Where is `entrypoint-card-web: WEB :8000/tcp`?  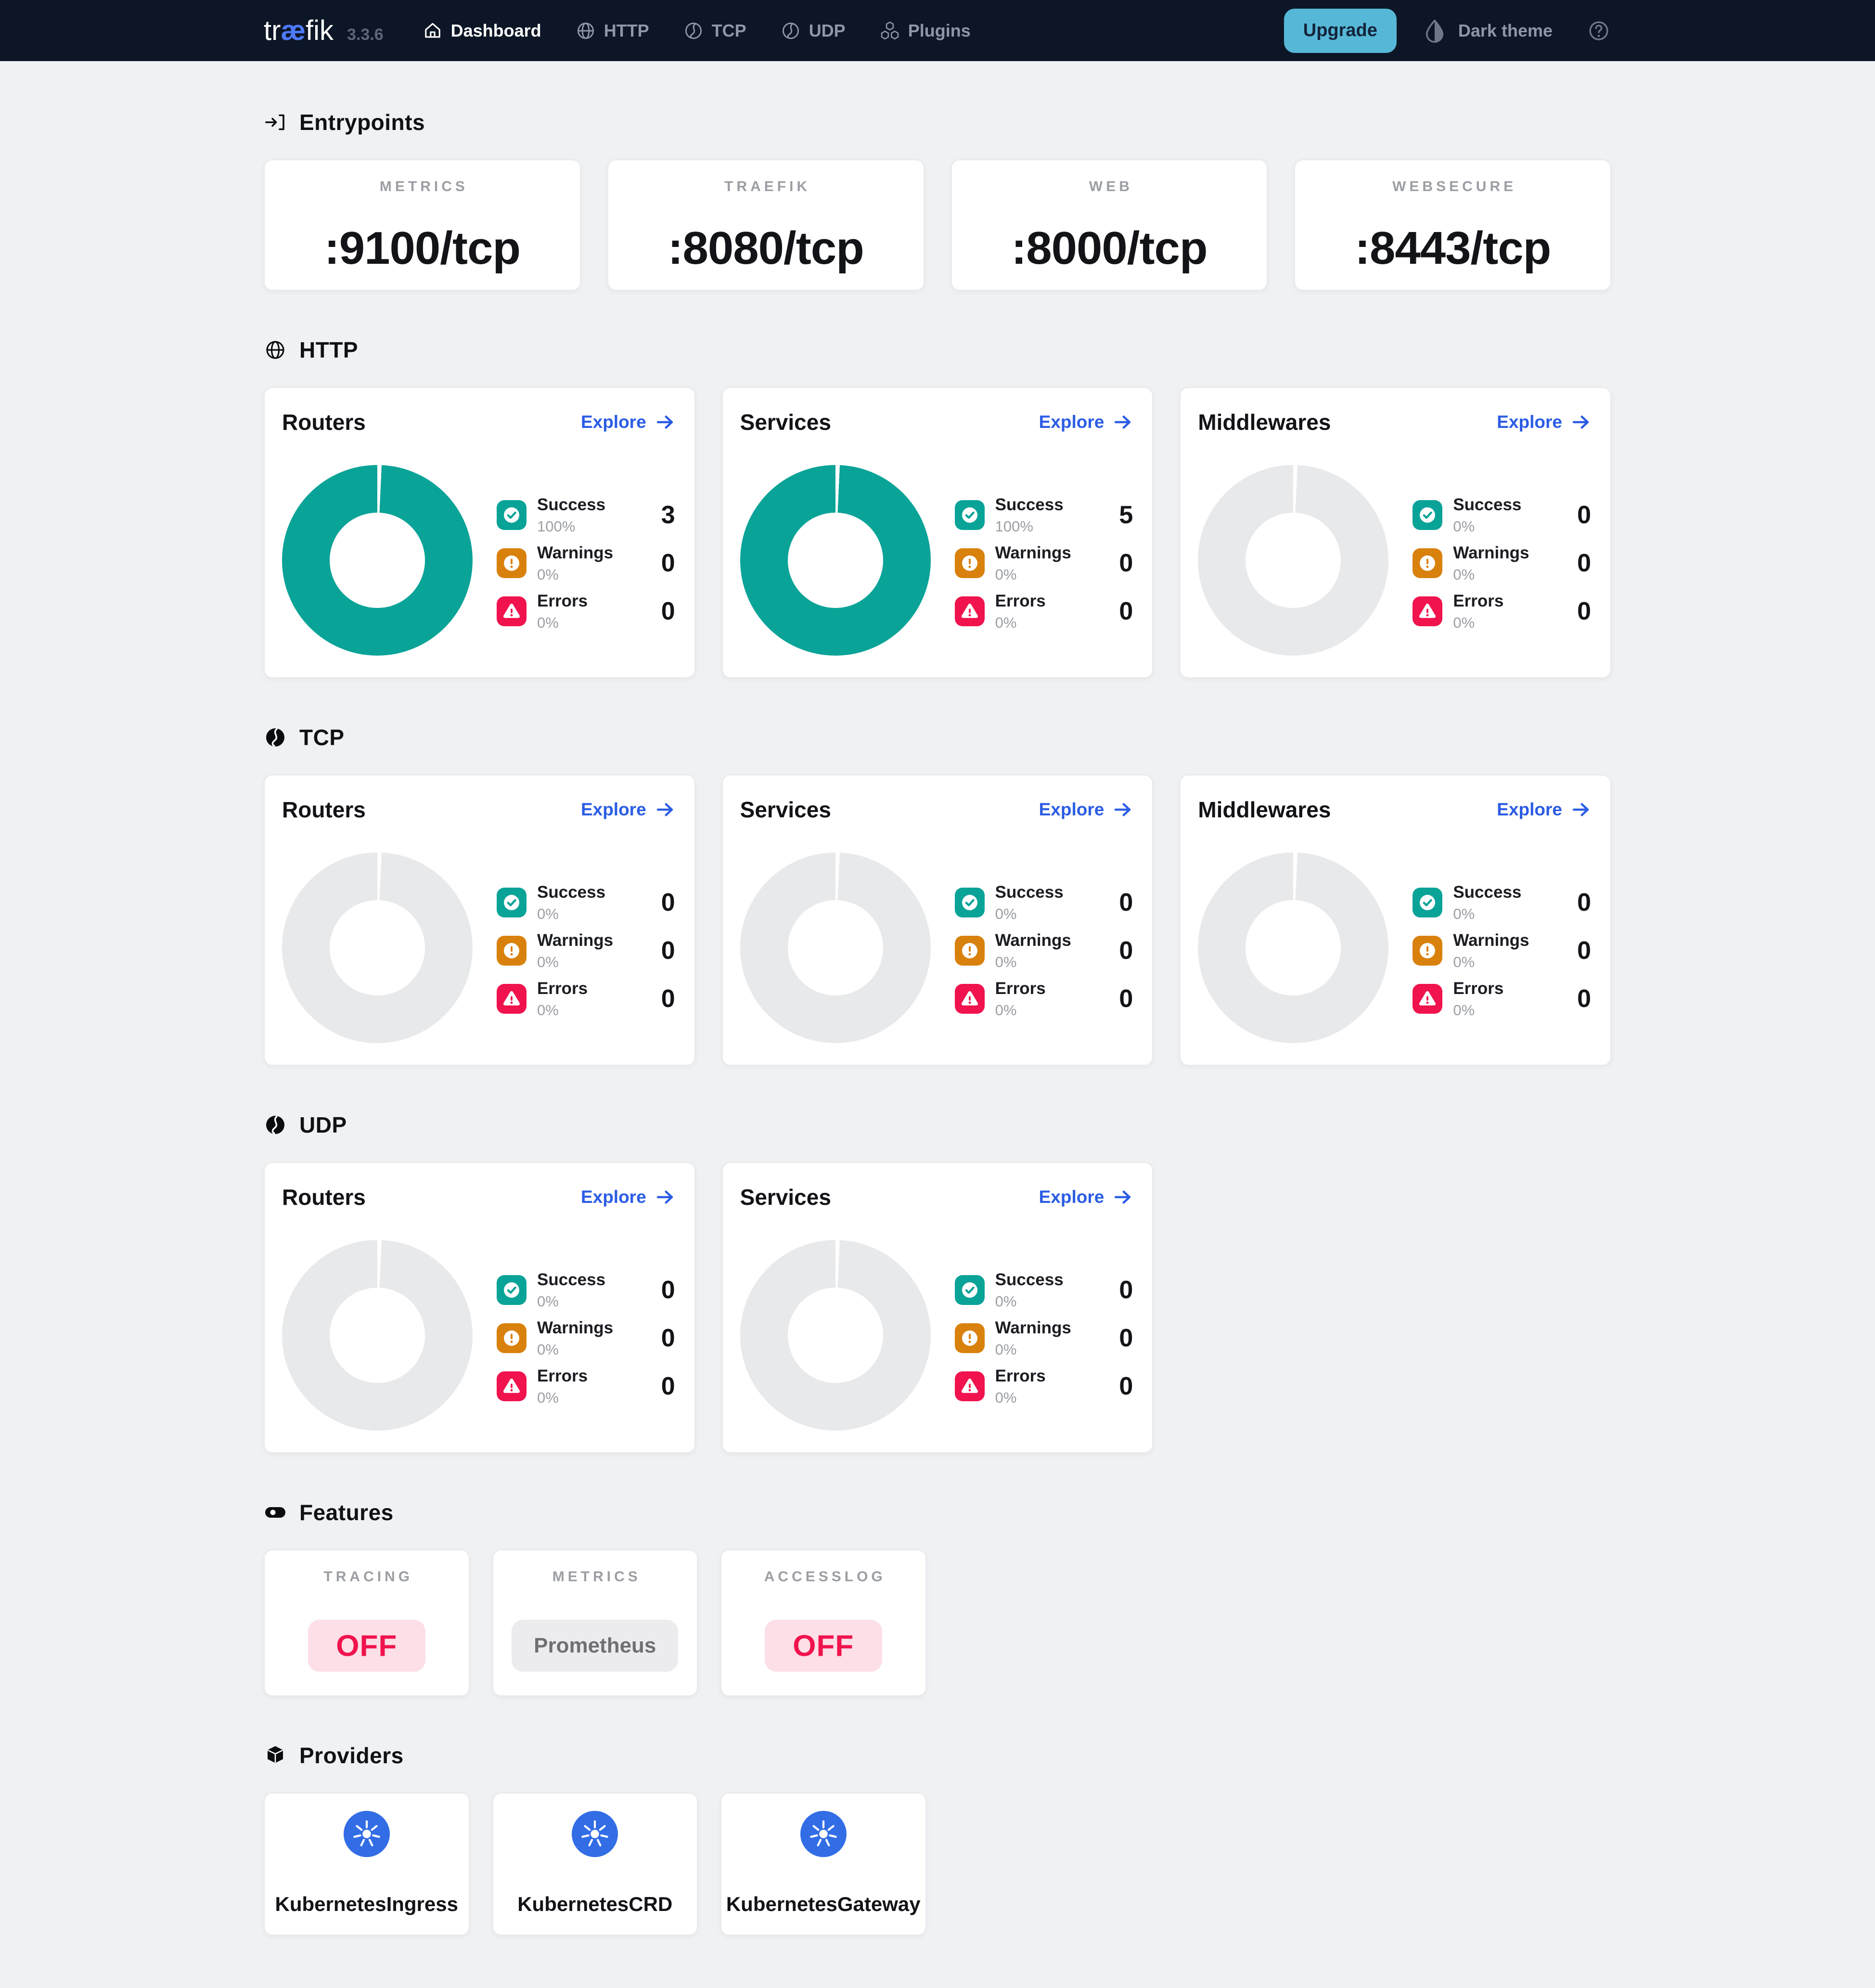 entrypoint-card-web: WEB :8000/tcp is located at coordinates (1109, 225).